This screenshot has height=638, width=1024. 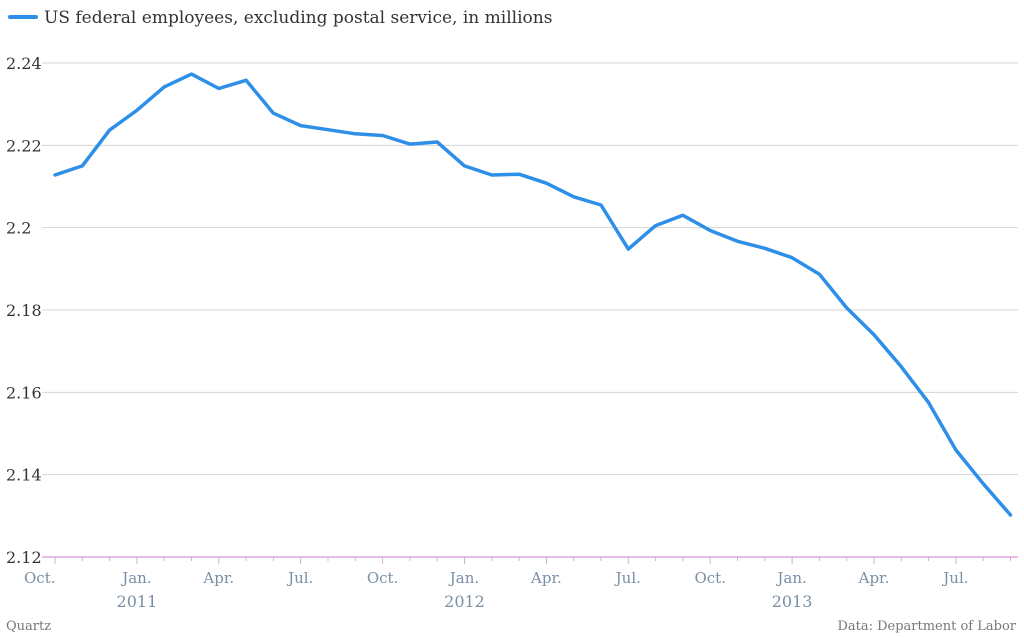 What do you see at coordinates (24, 63) in the screenshot?
I see `y-tick-label: 2.24` at bounding box center [24, 63].